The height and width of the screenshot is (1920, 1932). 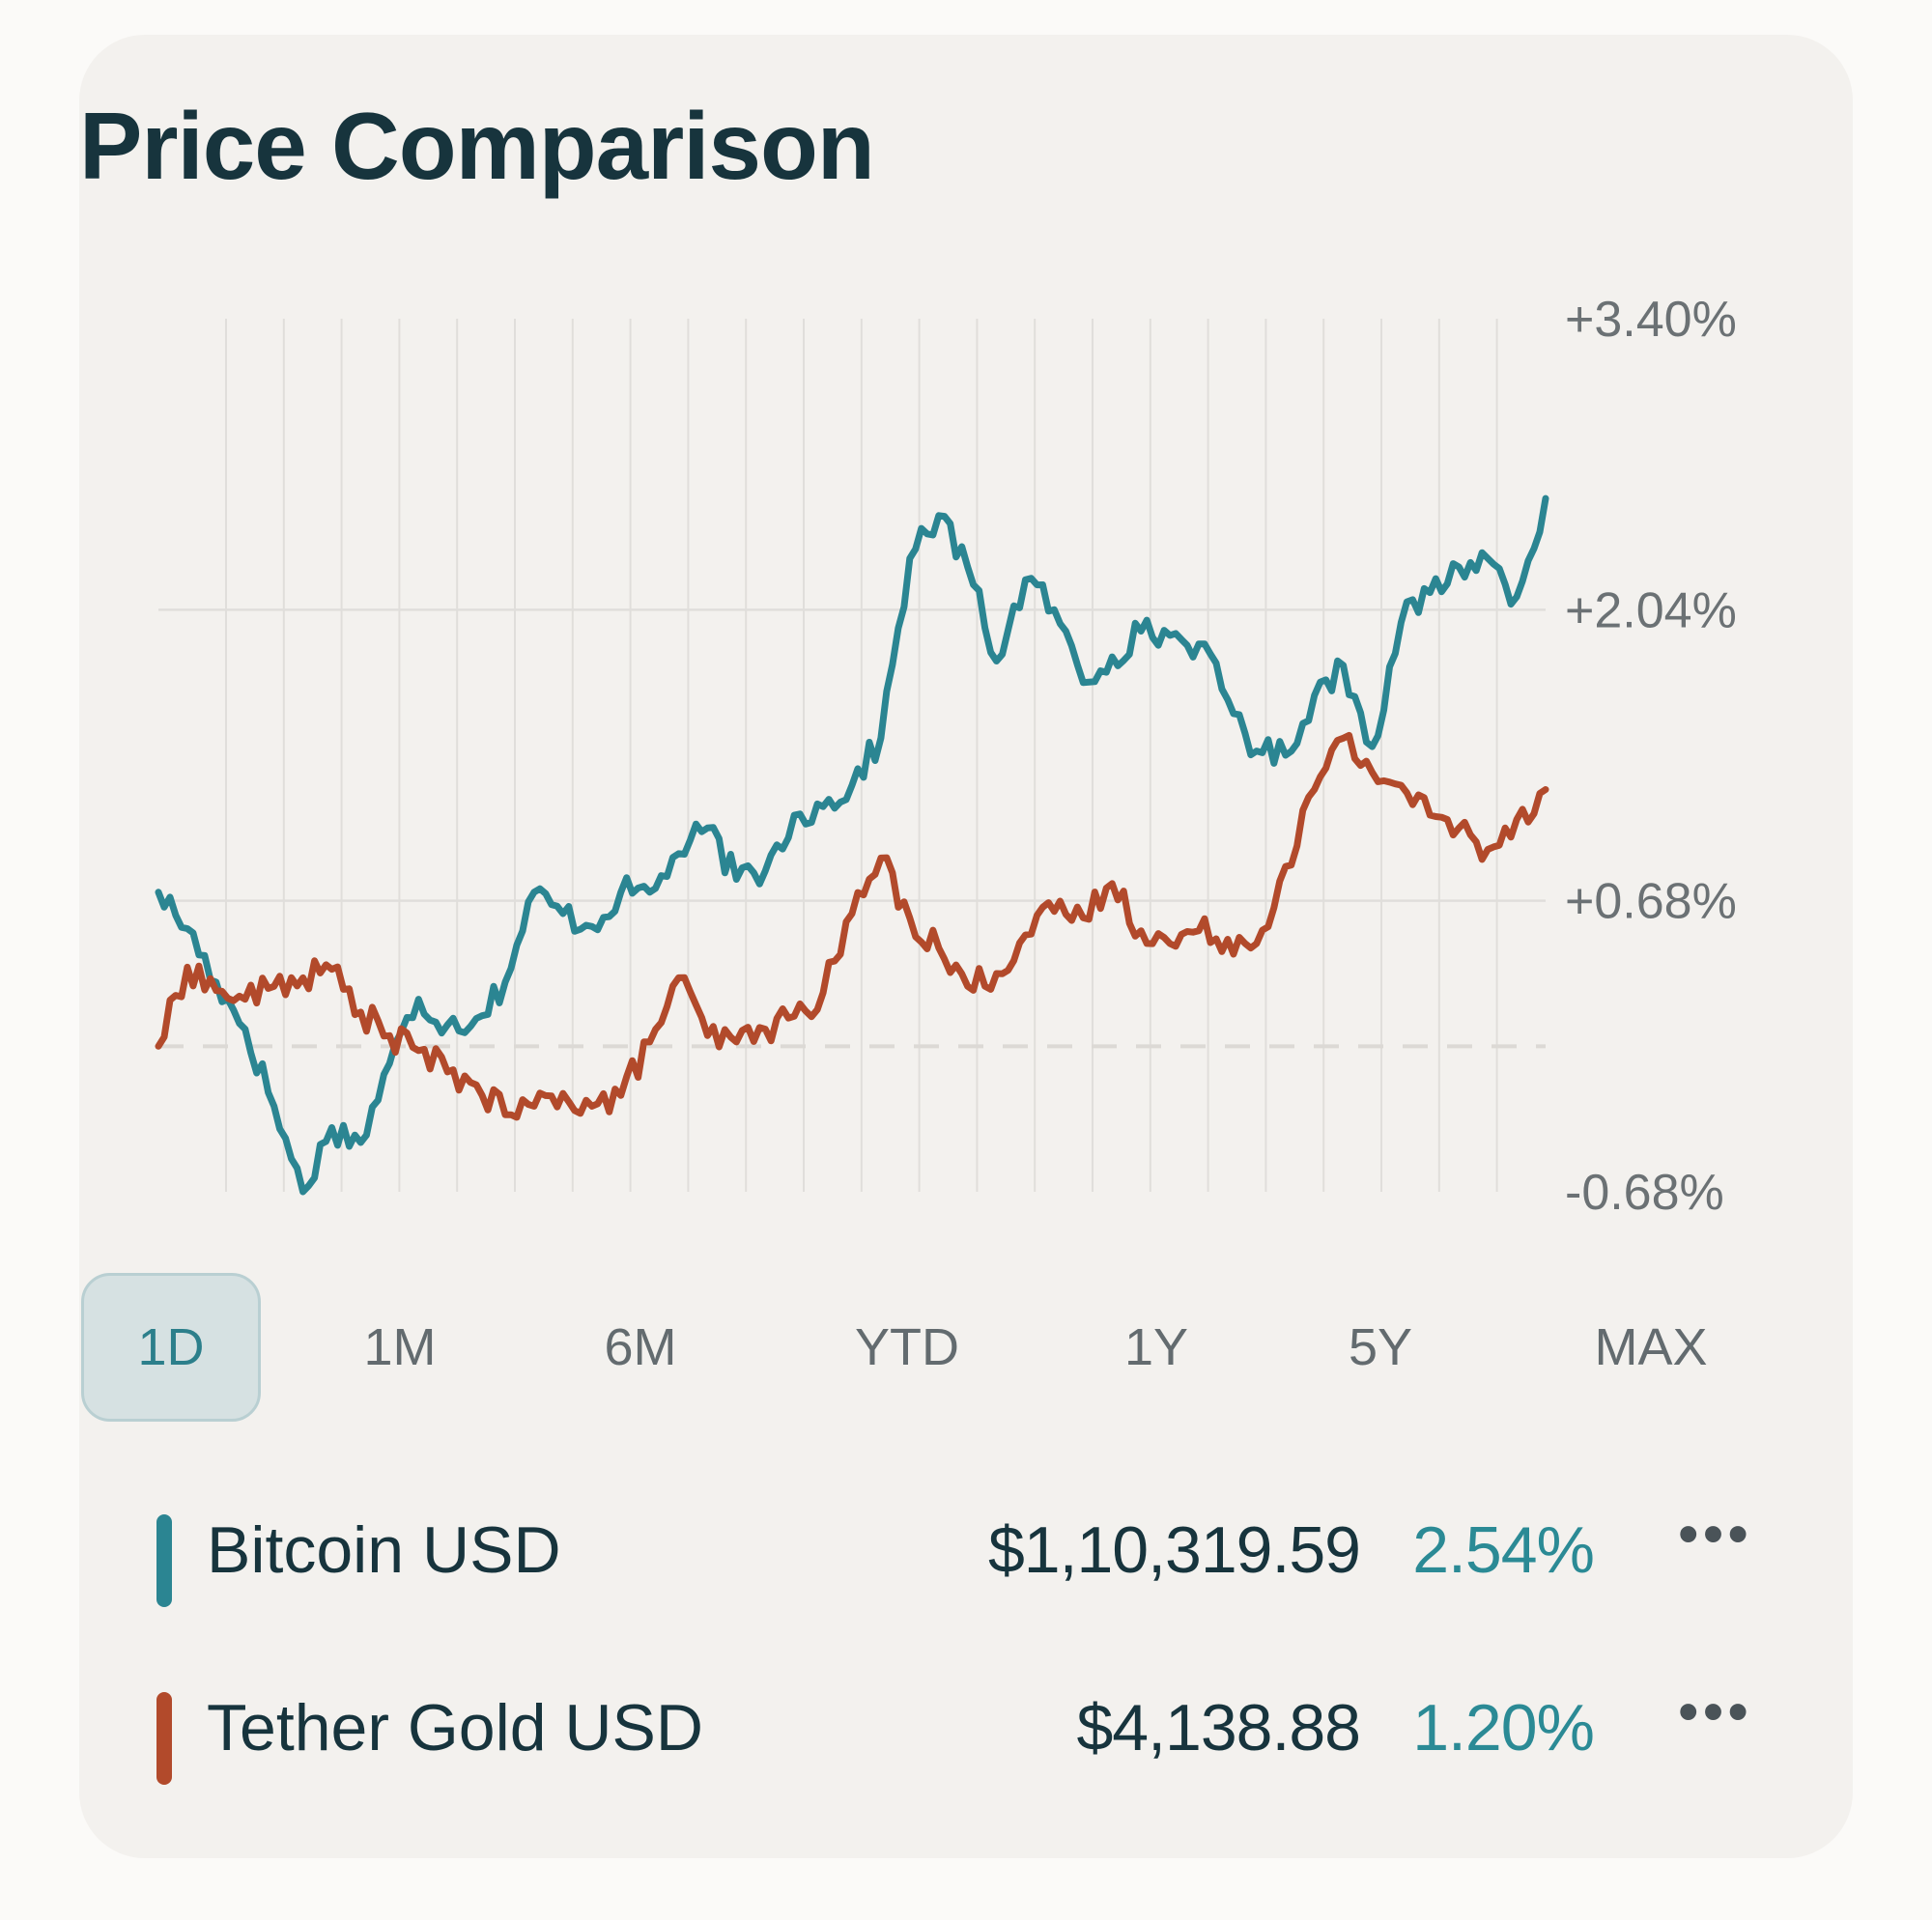 I want to click on series-line-tether-gold, so click(x=852, y=926).